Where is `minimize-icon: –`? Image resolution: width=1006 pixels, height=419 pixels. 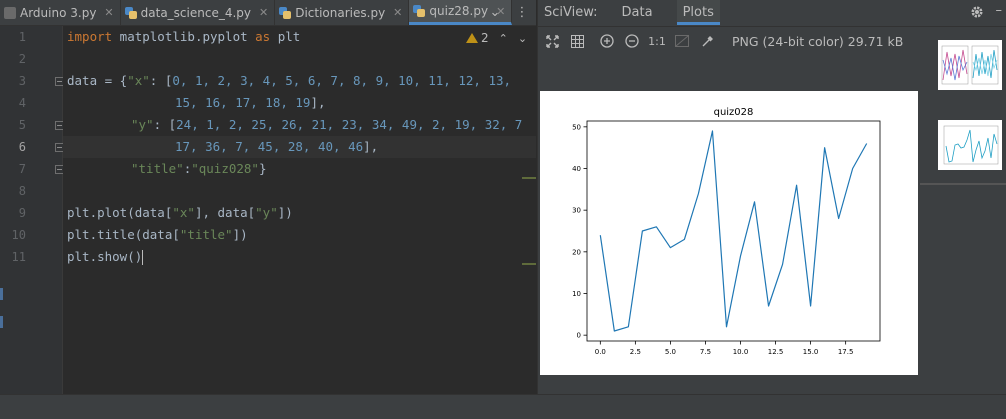
minimize-icon: – is located at coordinates (999, 10).